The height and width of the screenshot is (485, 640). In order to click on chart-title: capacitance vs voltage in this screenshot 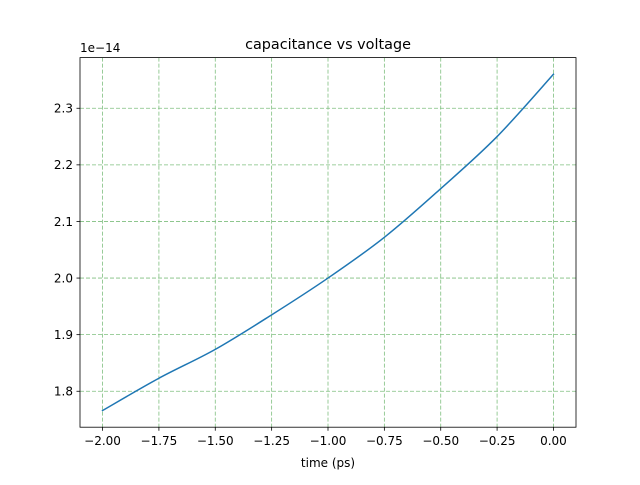, I will do `click(328, 45)`.